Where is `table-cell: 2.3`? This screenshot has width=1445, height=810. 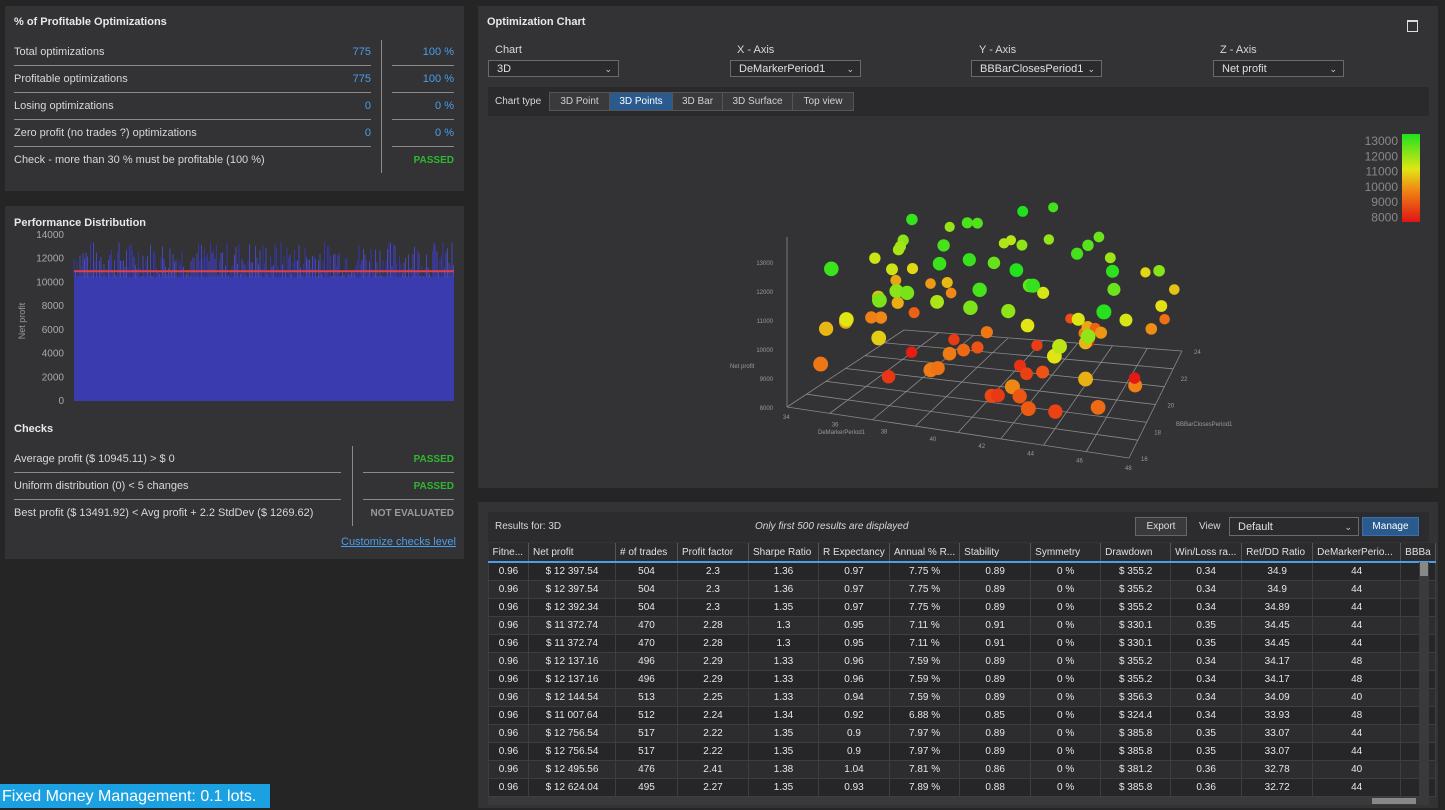 table-cell: 2.3 is located at coordinates (713, 589).